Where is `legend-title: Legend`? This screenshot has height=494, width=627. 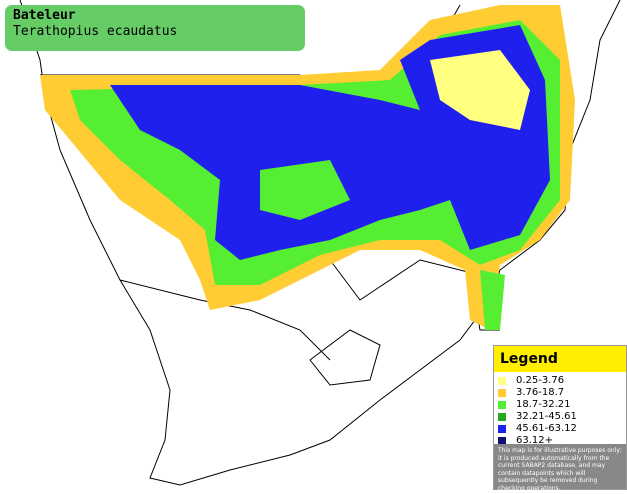 legend-title: Legend is located at coordinates (560, 359).